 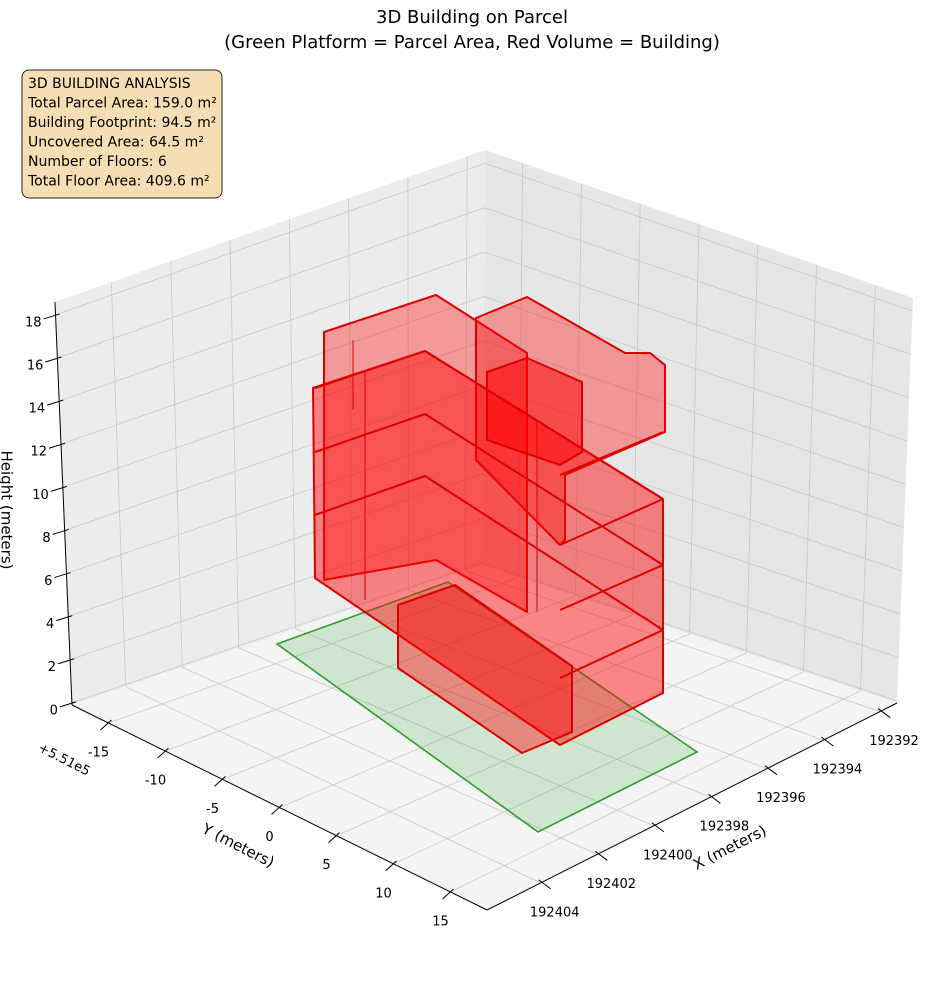 What do you see at coordinates (50, 624) in the screenshot?
I see `z-tick-label: 4` at bounding box center [50, 624].